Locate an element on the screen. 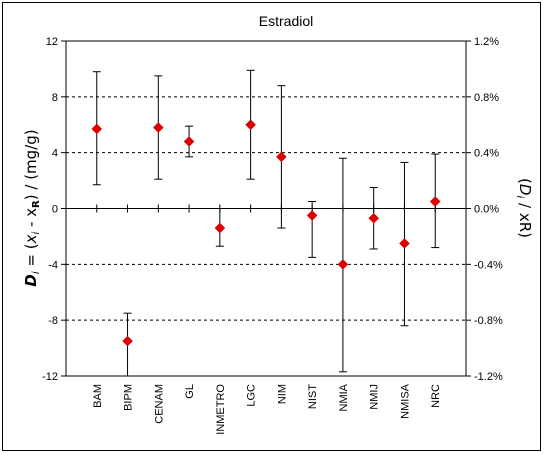 This screenshot has height=455, width=545. y-tick-label-right: -0.4% is located at coordinates (488, 265).